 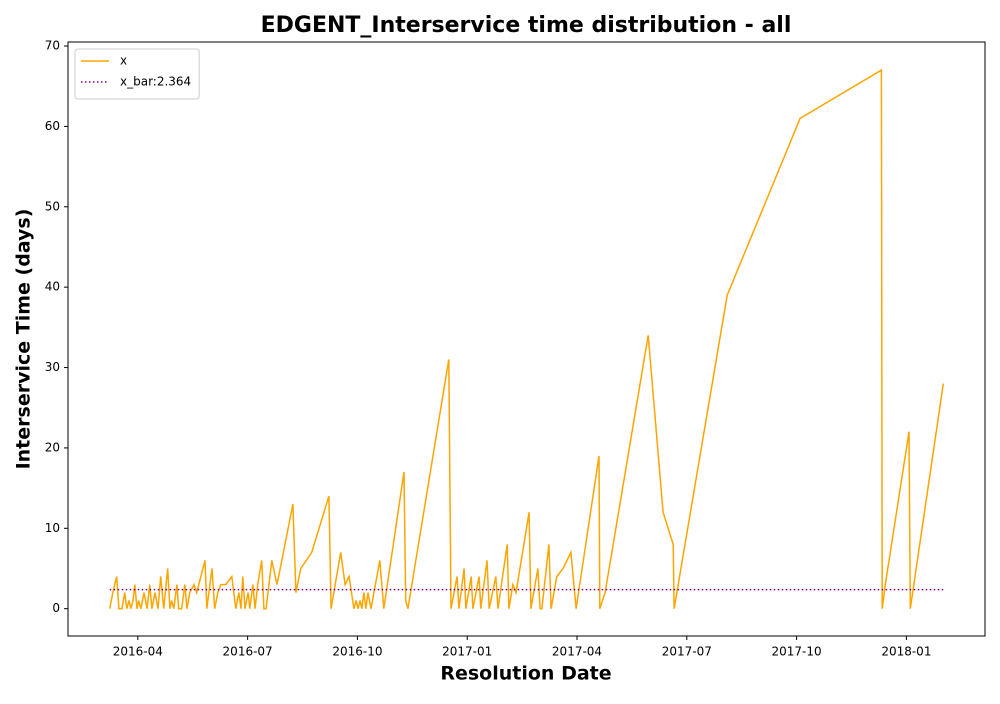 What do you see at coordinates (137, 74) in the screenshot?
I see `legend: x x_bar:2.364` at bounding box center [137, 74].